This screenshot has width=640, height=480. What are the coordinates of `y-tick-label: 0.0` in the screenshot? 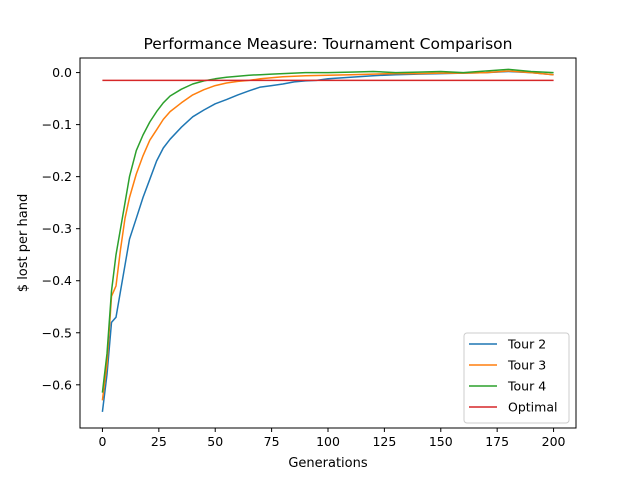 It's located at (62, 72).